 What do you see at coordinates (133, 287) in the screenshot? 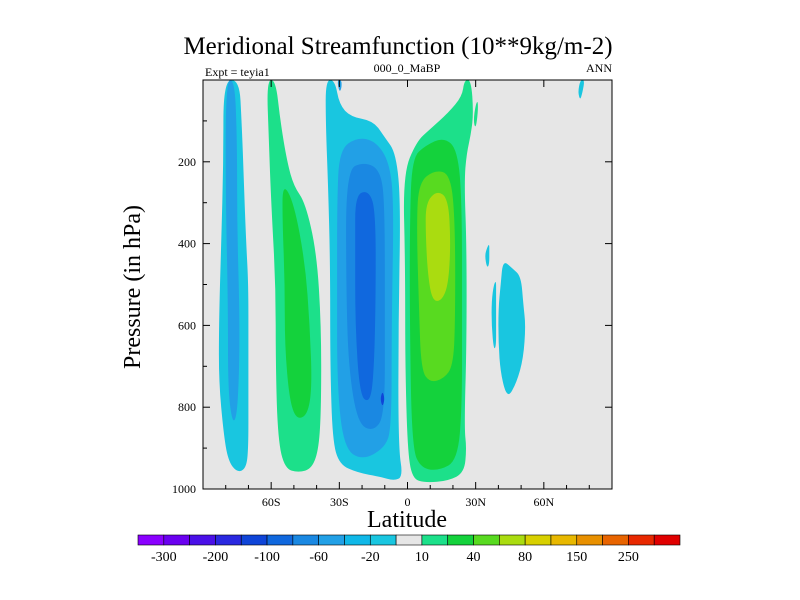
I see `y-axis-label: Pressure (in hPa)` at bounding box center [133, 287].